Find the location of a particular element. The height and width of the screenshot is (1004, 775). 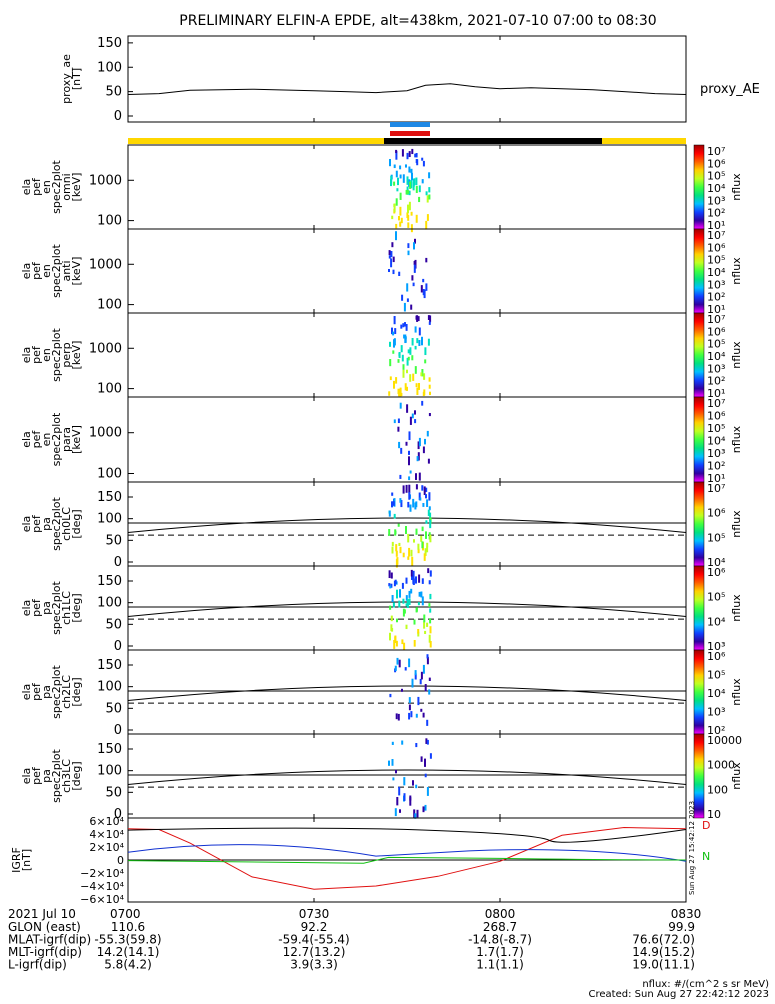

pa-0-ylabel-1: pef is located at coordinates (36, 523).